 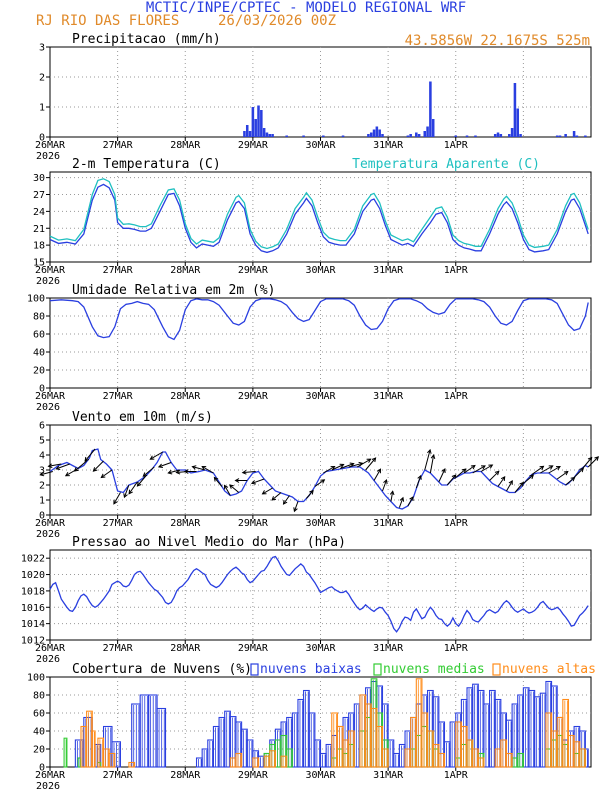 What do you see at coordinates (306, 8) in the screenshot?
I see `header-title: MCTIC/INPE/CPTEC - MODELO REGIONAL WRF` at bounding box center [306, 8].